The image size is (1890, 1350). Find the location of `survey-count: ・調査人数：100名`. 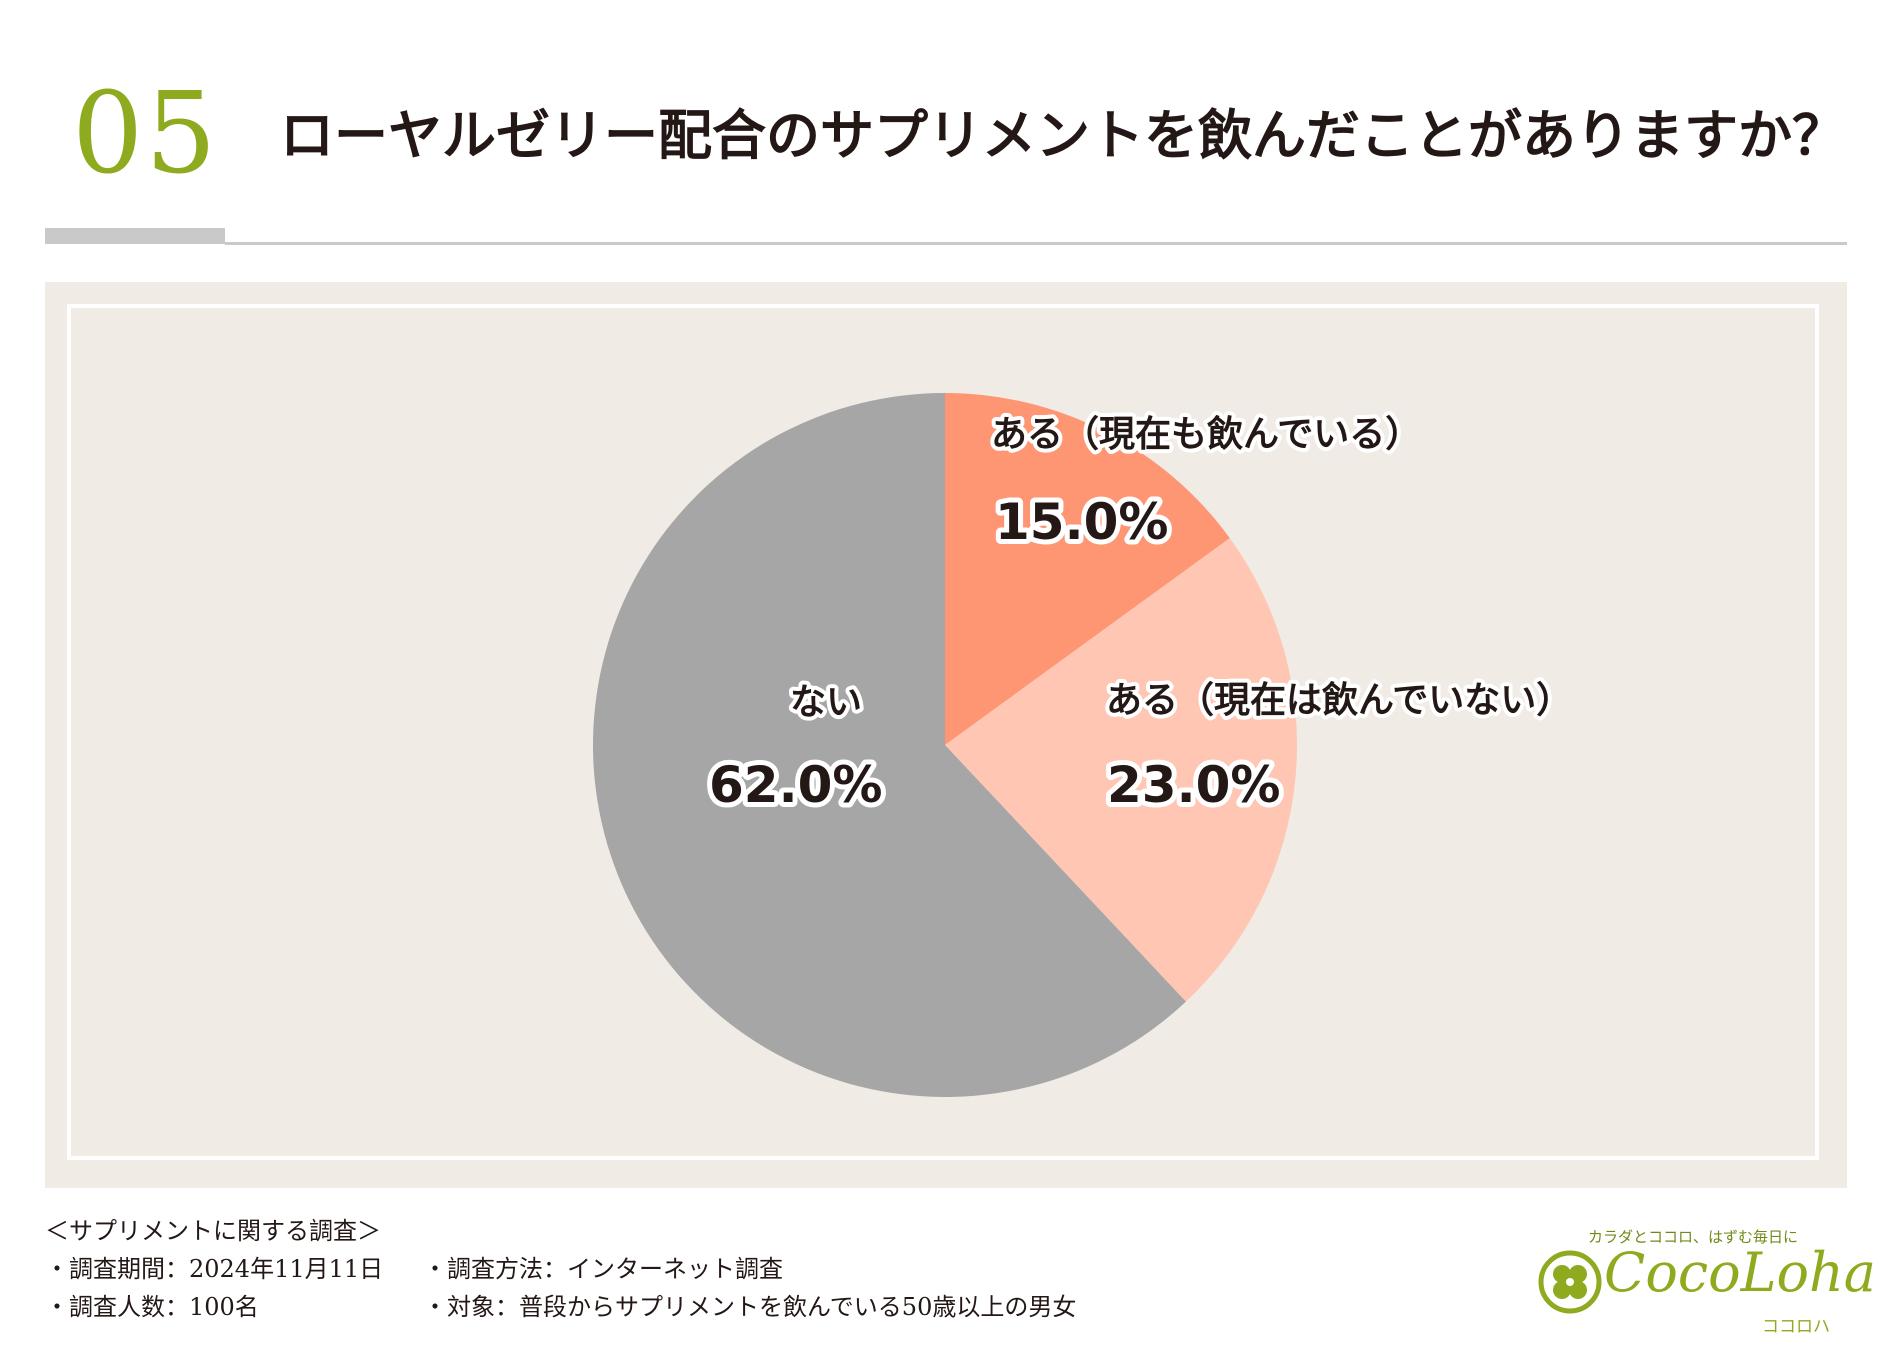

survey-count: ・調査人数：100名 is located at coordinates (152, 1307).